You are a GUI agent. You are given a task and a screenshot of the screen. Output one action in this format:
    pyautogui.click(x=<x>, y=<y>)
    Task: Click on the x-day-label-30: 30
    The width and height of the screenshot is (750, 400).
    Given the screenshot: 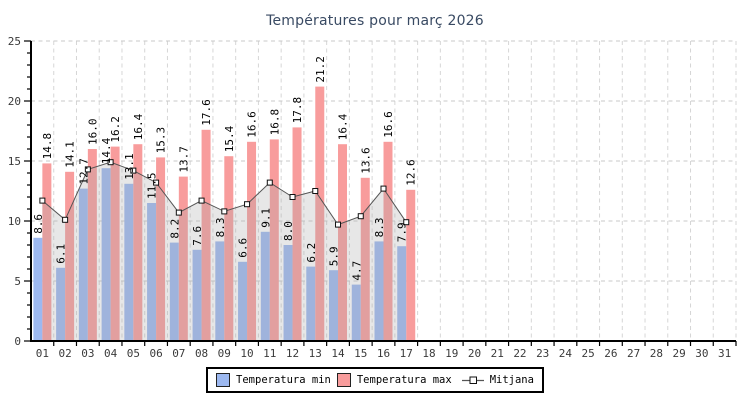 What is the action you would take?
    pyautogui.click(x=701, y=353)
    